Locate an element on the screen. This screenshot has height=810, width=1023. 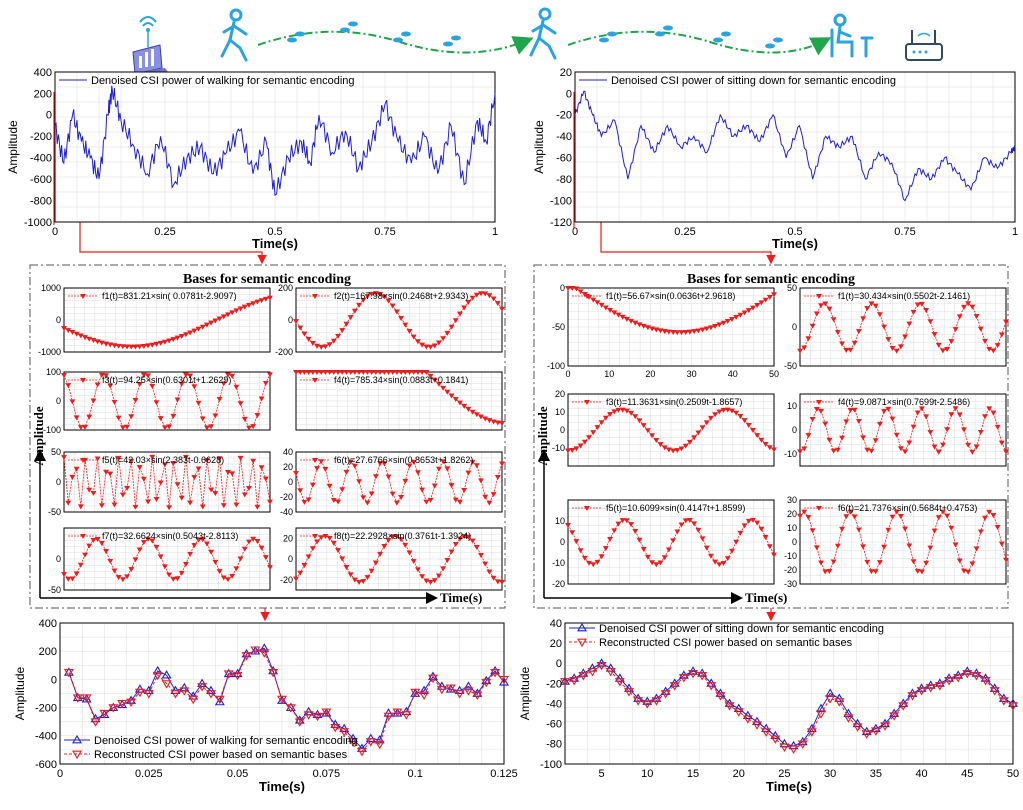
legend: f2(t)=167.98×sin(0.2468t+2.9343) is located at coordinates (384, 296).